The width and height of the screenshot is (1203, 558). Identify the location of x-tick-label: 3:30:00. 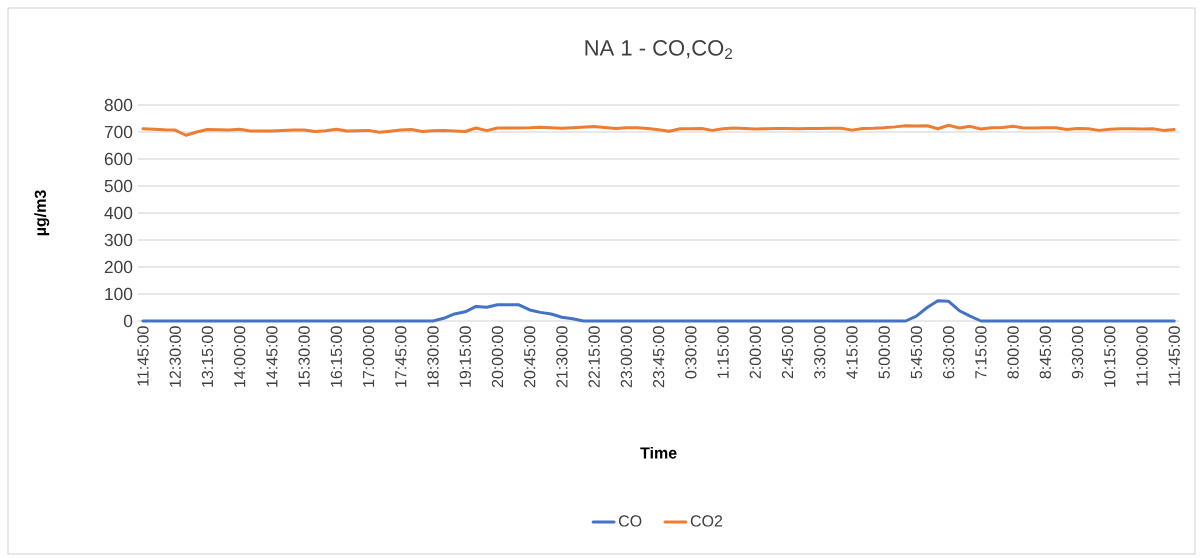
(820, 352).